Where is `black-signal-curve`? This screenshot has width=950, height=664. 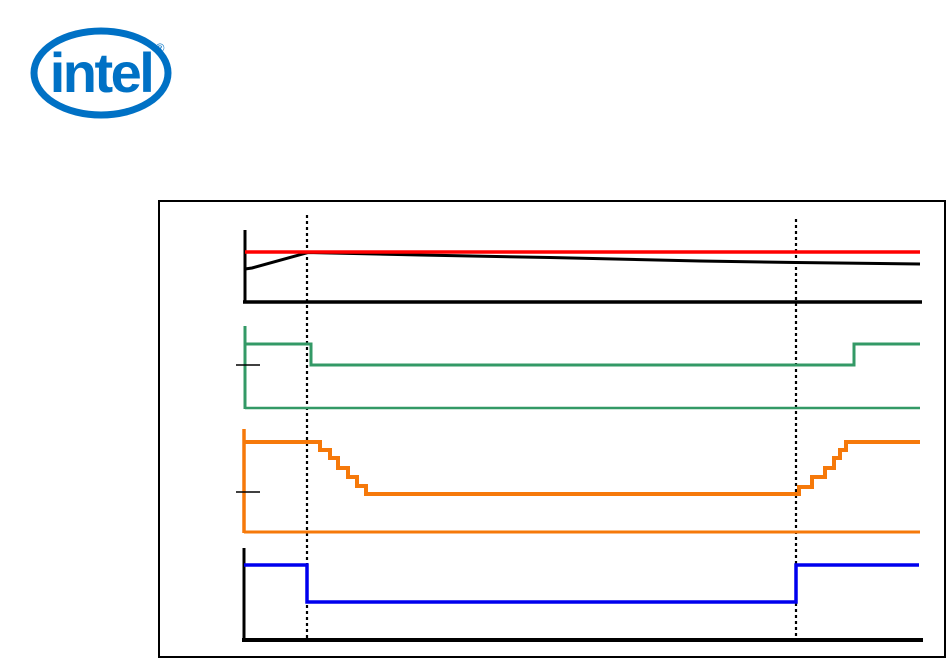 black-signal-curve is located at coordinates (582, 260).